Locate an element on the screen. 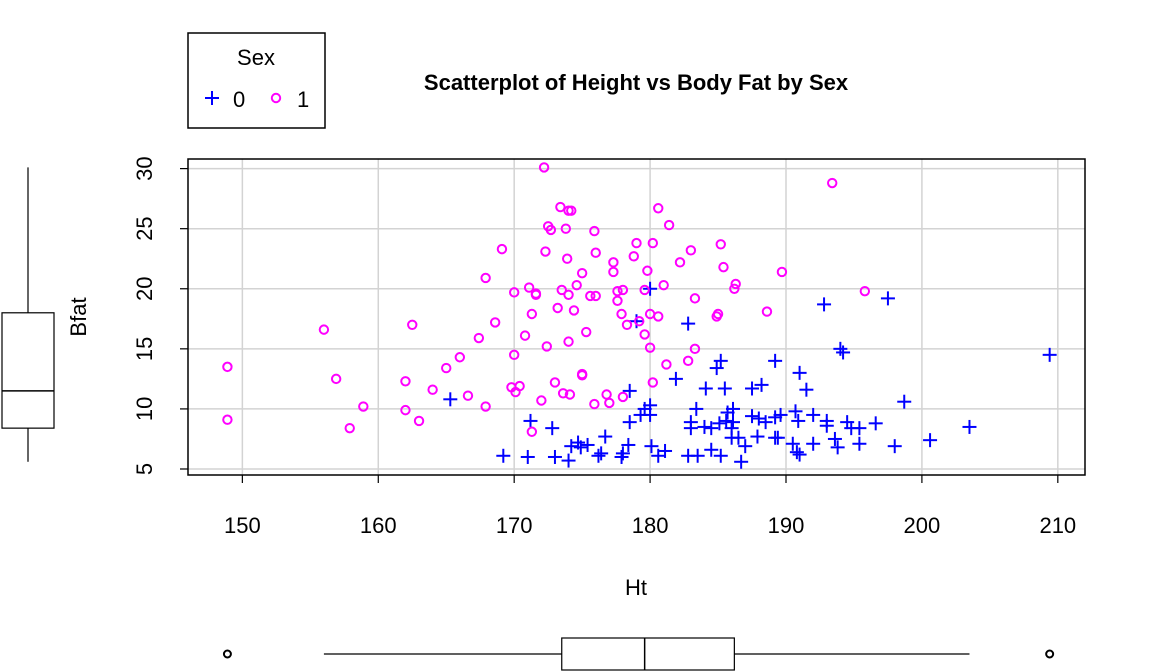 The image size is (1152, 672). x-axis-label: Ht is located at coordinates (636, 587).